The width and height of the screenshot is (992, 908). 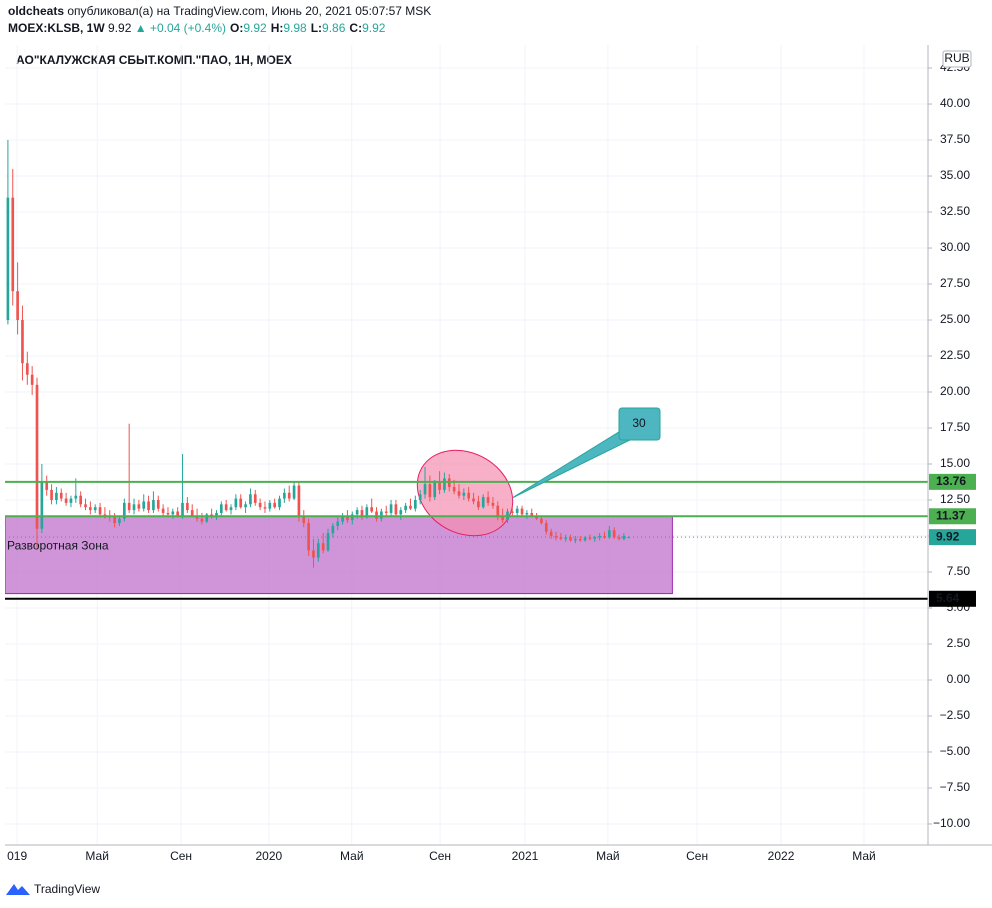 I want to click on ohlc-key: O:, so click(x=236, y=28).